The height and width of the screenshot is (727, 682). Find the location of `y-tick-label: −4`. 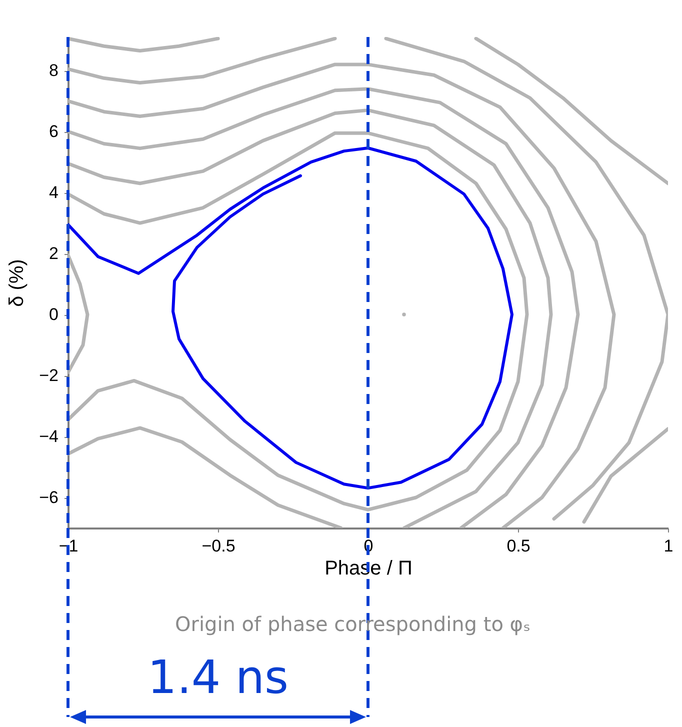

y-tick-label: −4 is located at coordinates (48, 436).